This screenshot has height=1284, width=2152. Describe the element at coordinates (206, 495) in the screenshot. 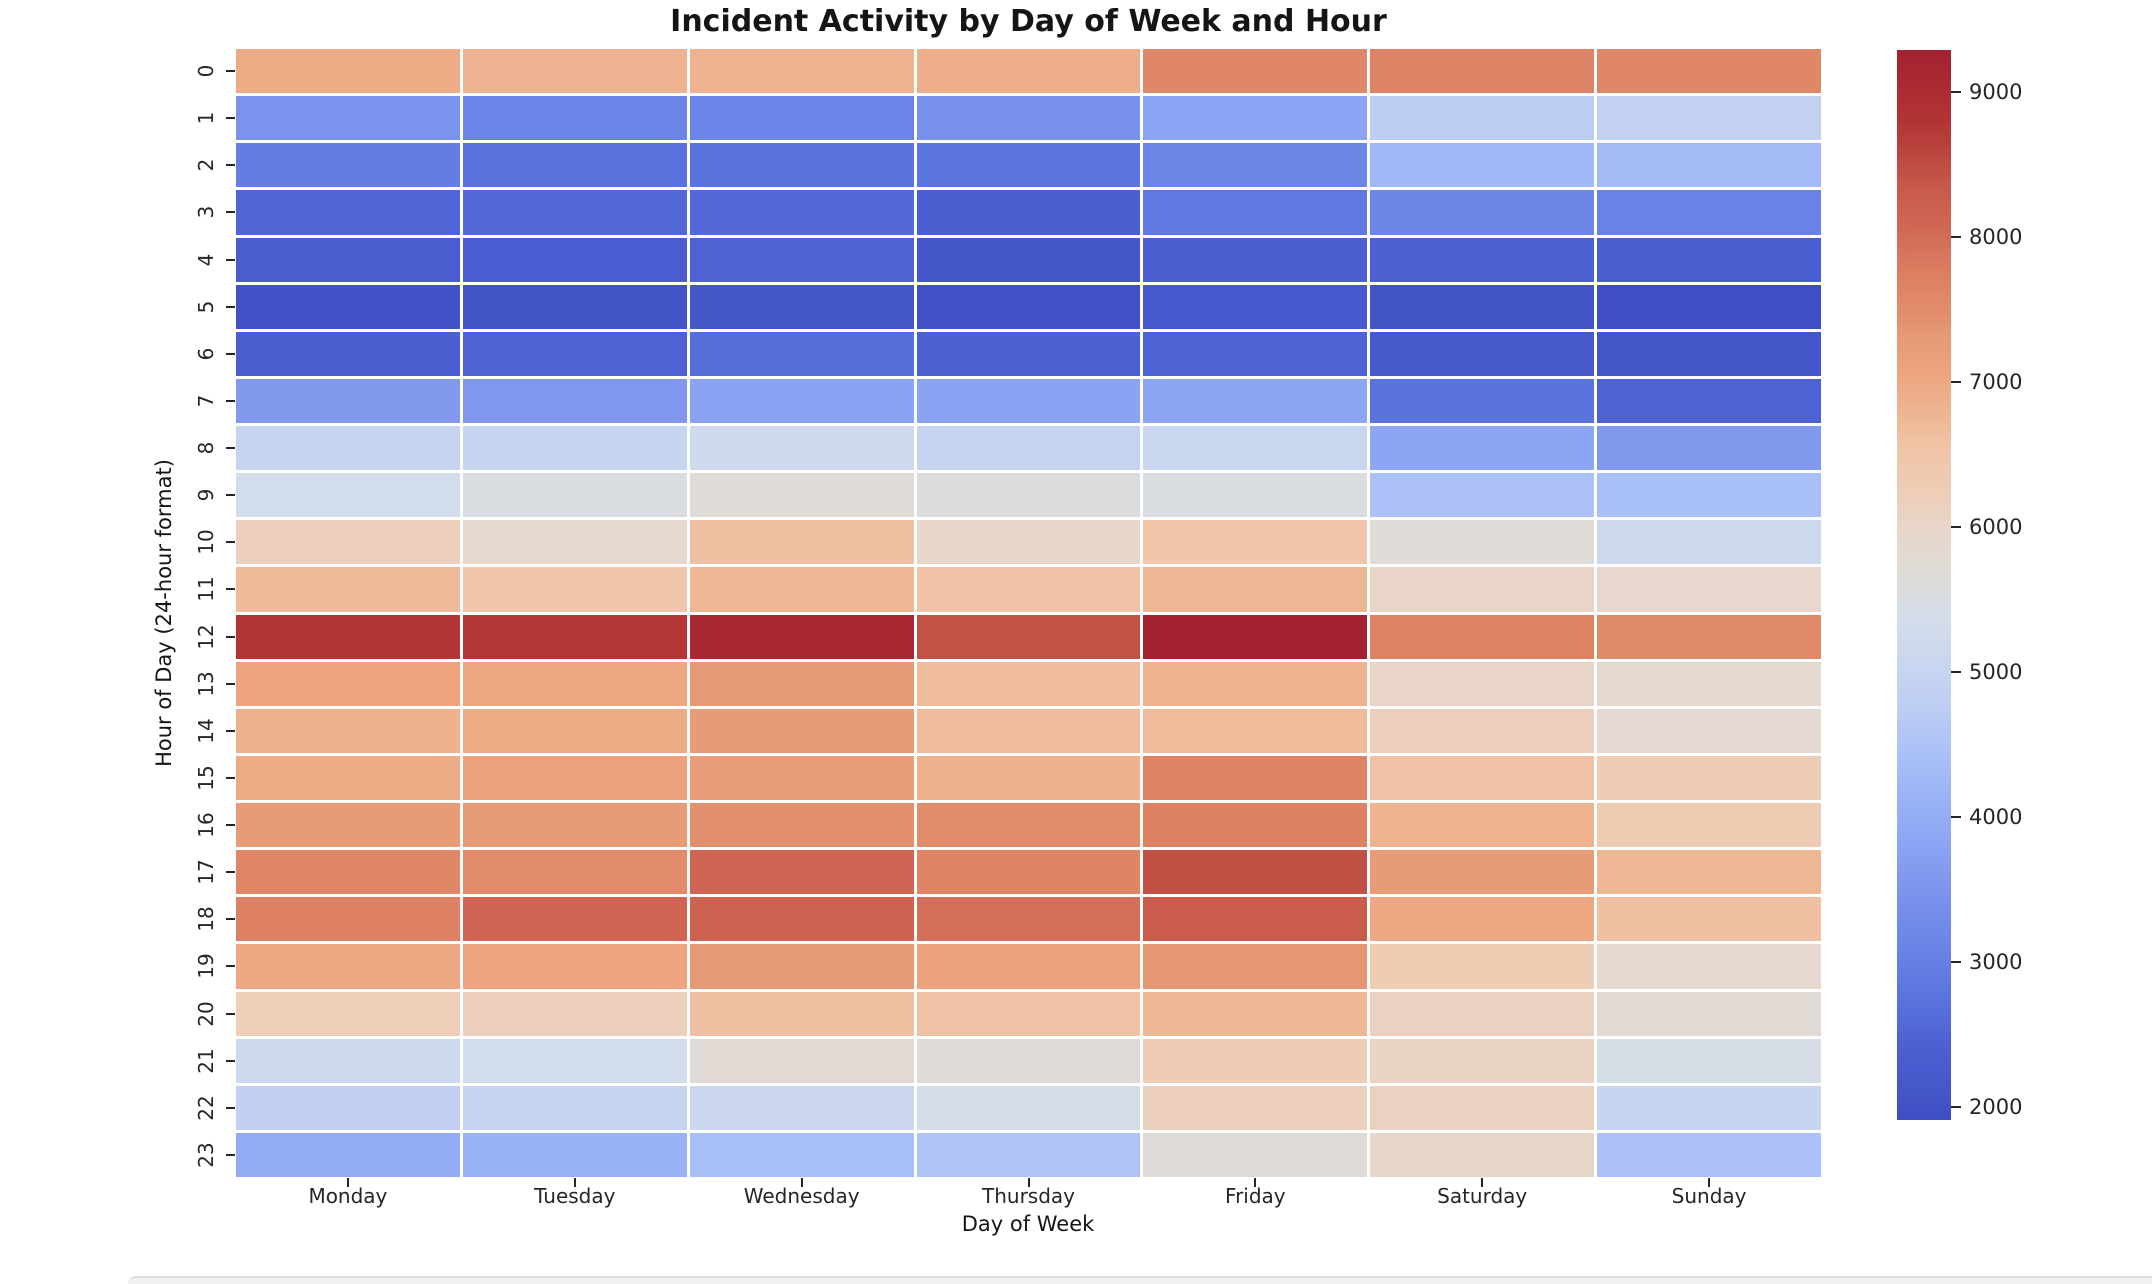

I see `y-tick-label: 9` at that location.